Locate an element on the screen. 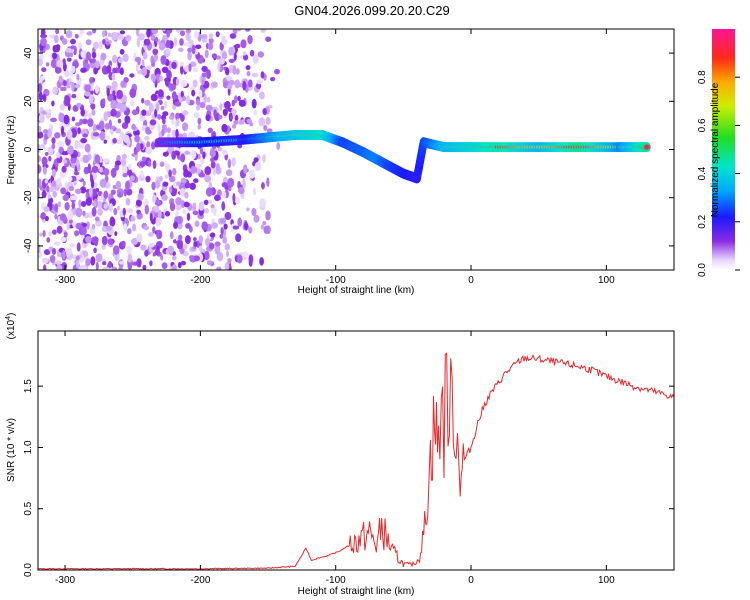  y-tick-label: -40 is located at coordinates (28, 245).